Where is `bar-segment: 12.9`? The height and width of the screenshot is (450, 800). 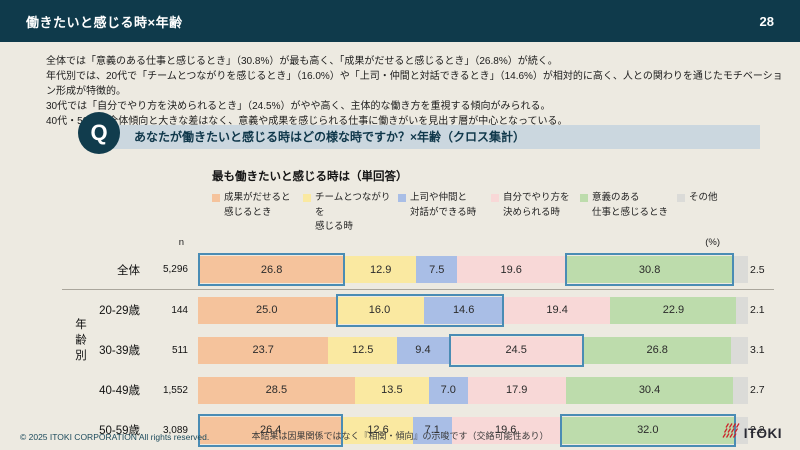
bar-segment: 12.9 is located at coordinates (381, 270).